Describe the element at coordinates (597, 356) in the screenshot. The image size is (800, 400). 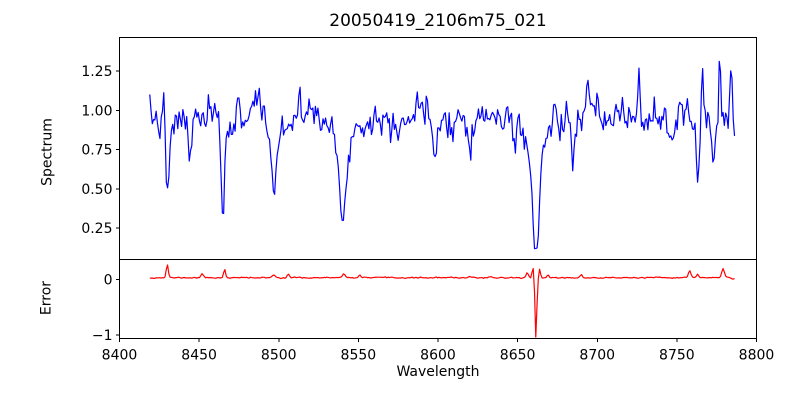
I see `x-tick-label: 8700` at that location.